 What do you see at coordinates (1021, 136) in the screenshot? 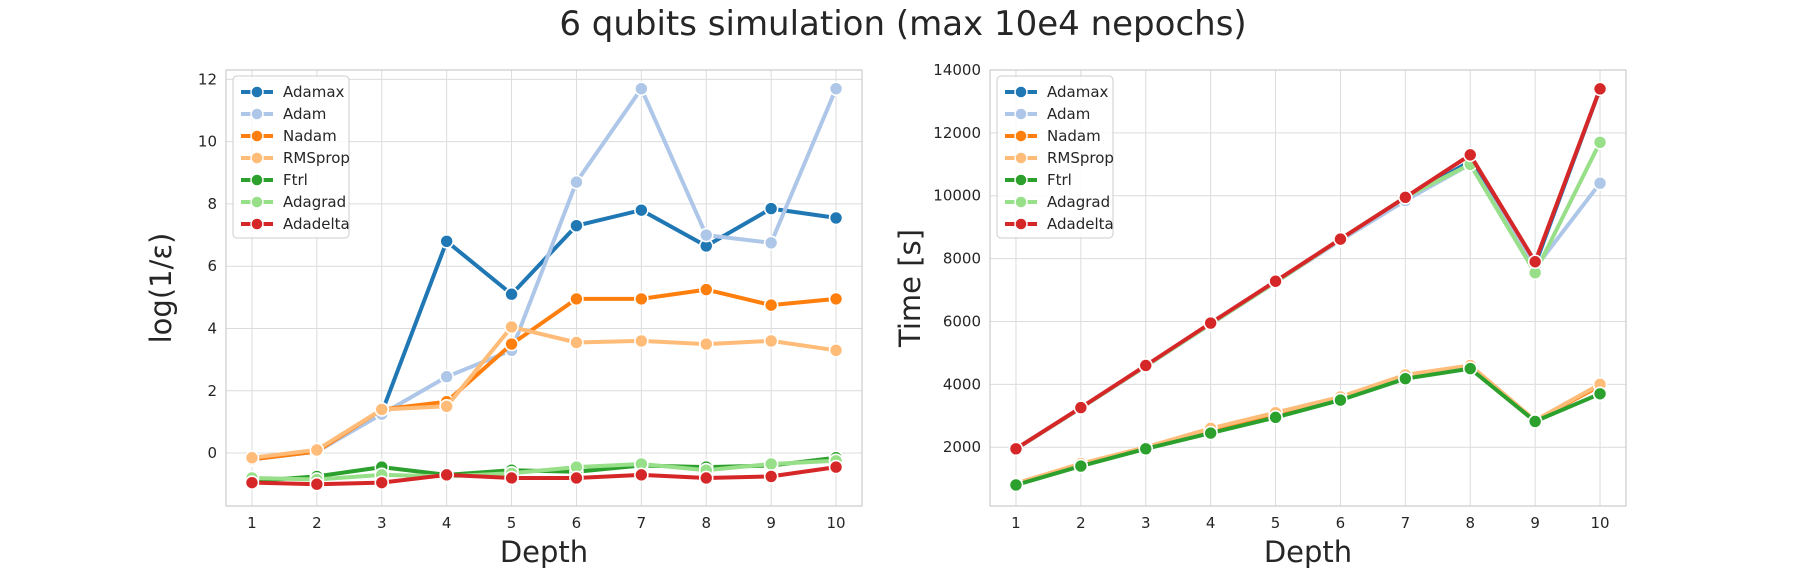
I see `right-legend-marker-nadam` at bounding box center [1021, 136].